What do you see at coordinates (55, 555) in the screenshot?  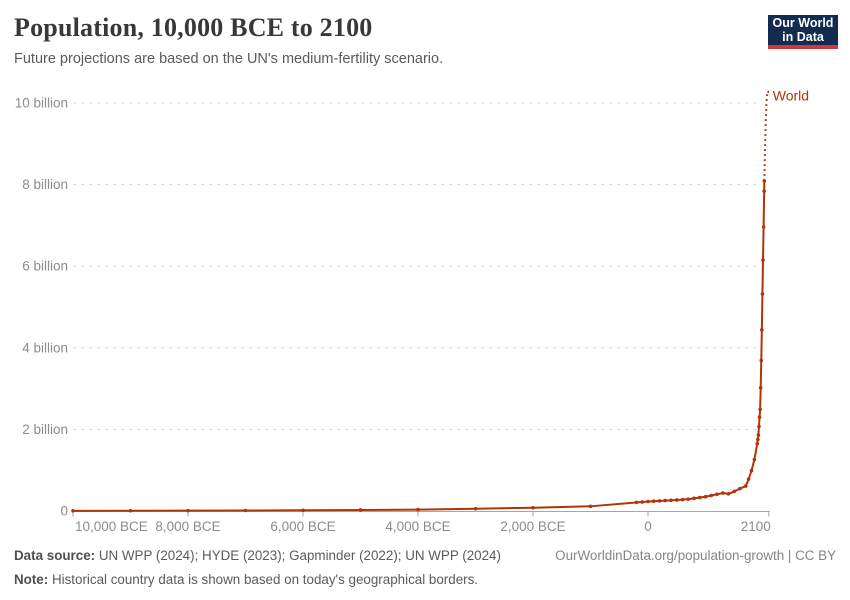 I see `data-source-label: Data source:` at bounding box center [55, 555].